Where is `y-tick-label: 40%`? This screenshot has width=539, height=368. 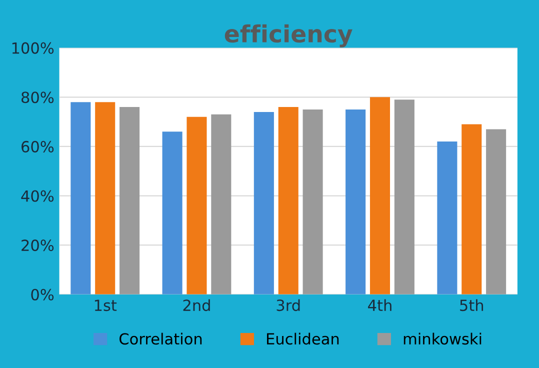
y-tick-label: 40% is located at coordinates (37, 196).